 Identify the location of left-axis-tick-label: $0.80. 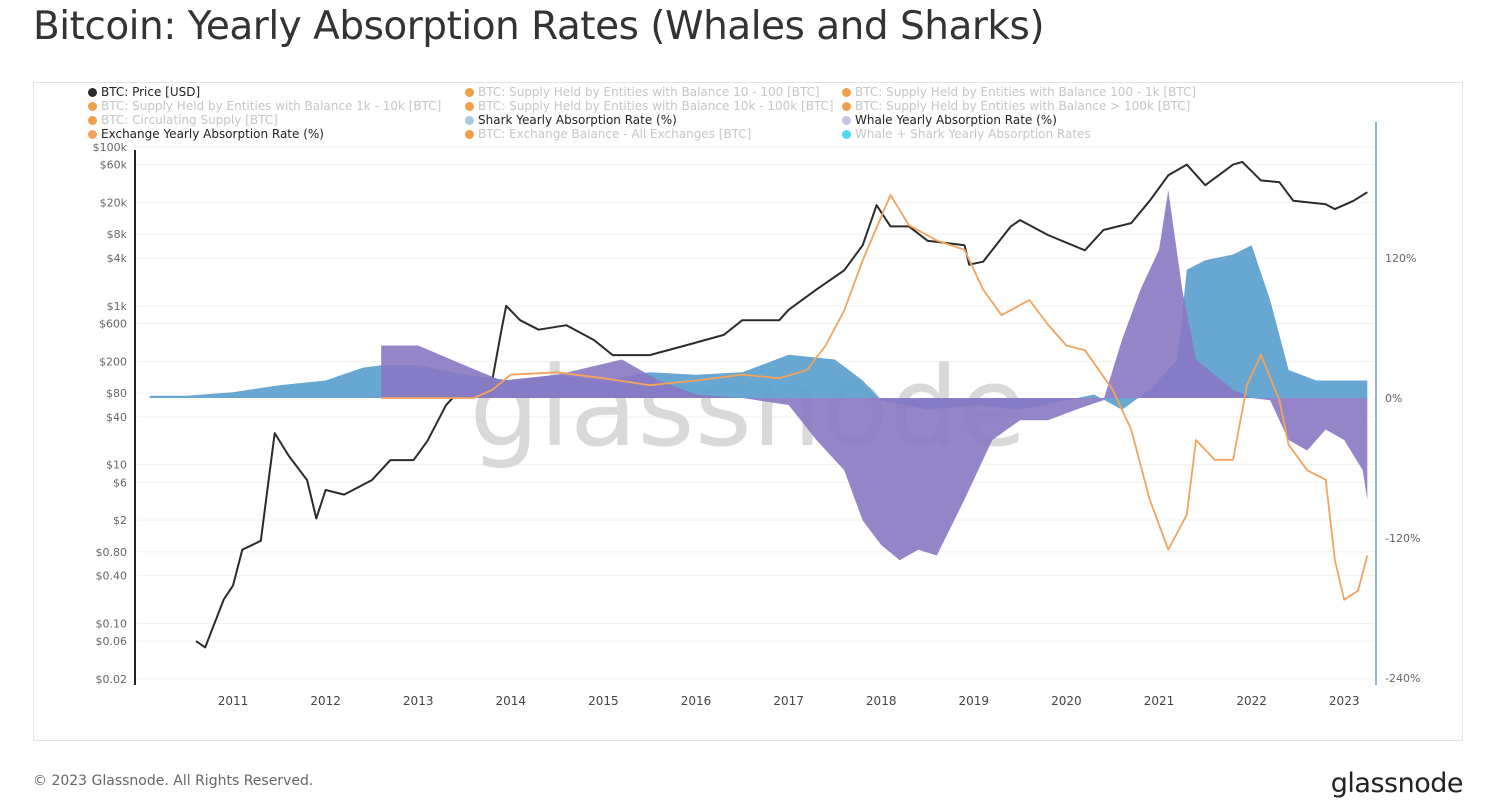
(112, 552).